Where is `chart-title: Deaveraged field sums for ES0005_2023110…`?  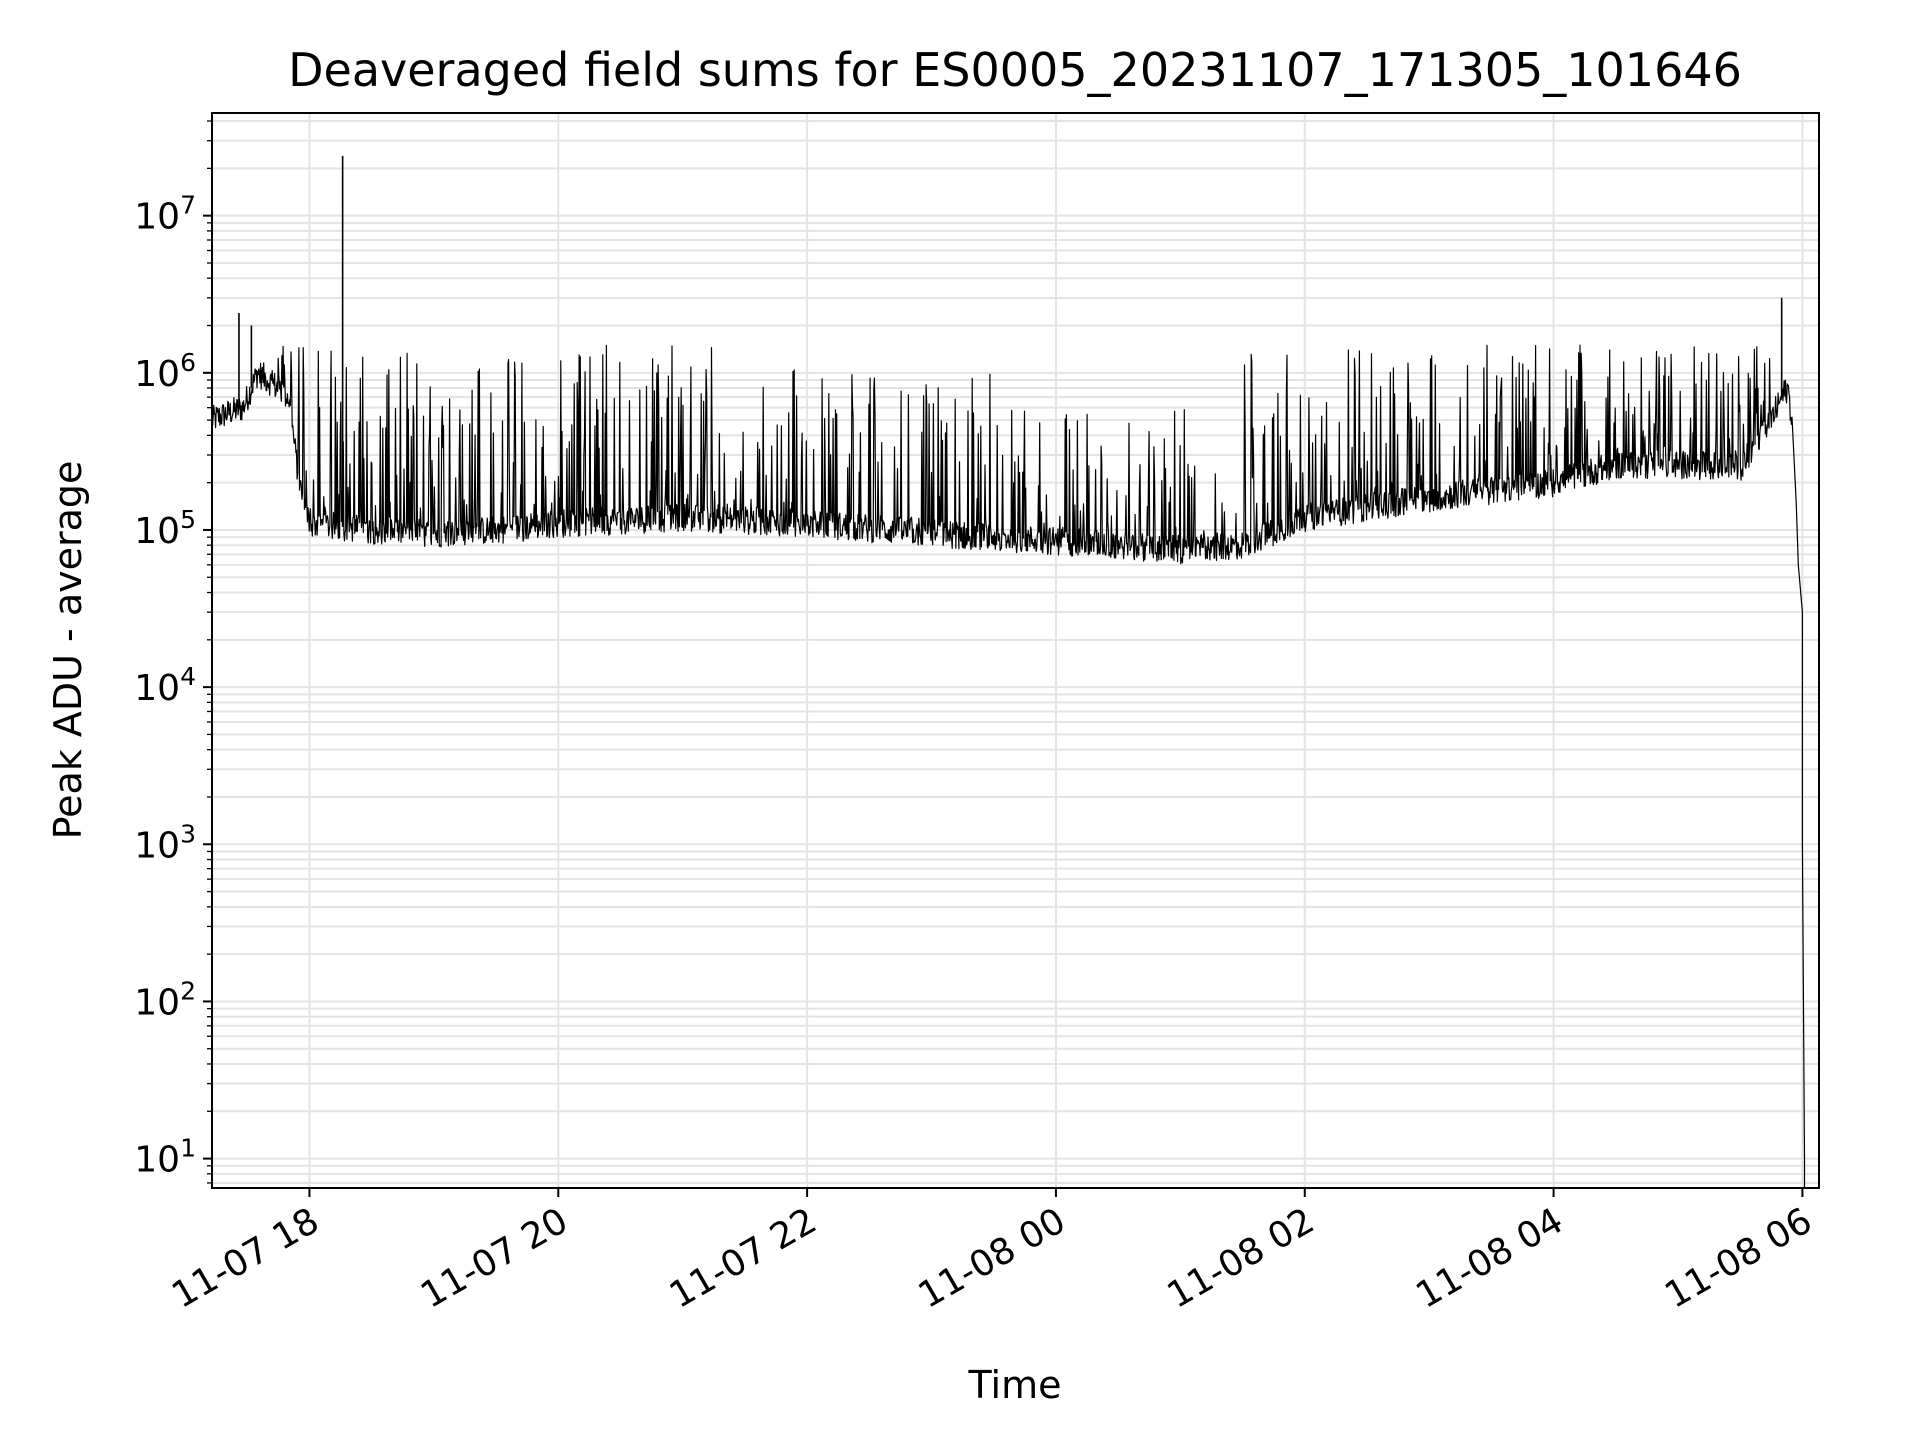 chart-title: Deaveraged field sums for ES0005_2023110… is located at coordinates (1015, 70).